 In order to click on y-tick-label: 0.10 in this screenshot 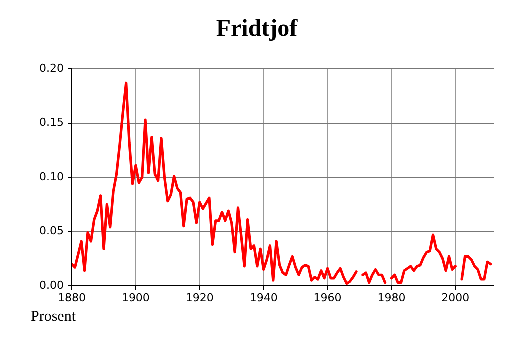, I will do `click(52, 177)`.